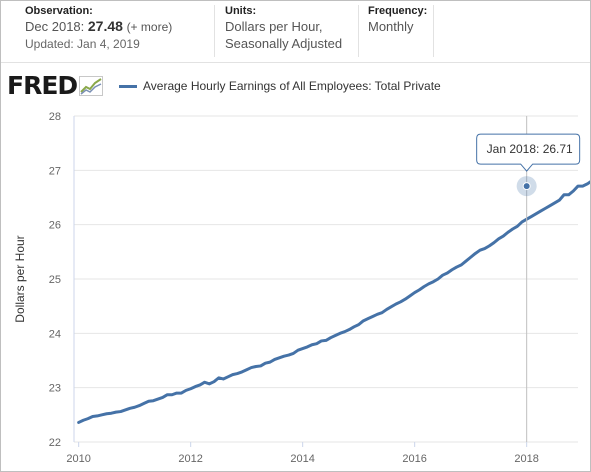  I want to click on graph-trend-icon, so click(91, 86).